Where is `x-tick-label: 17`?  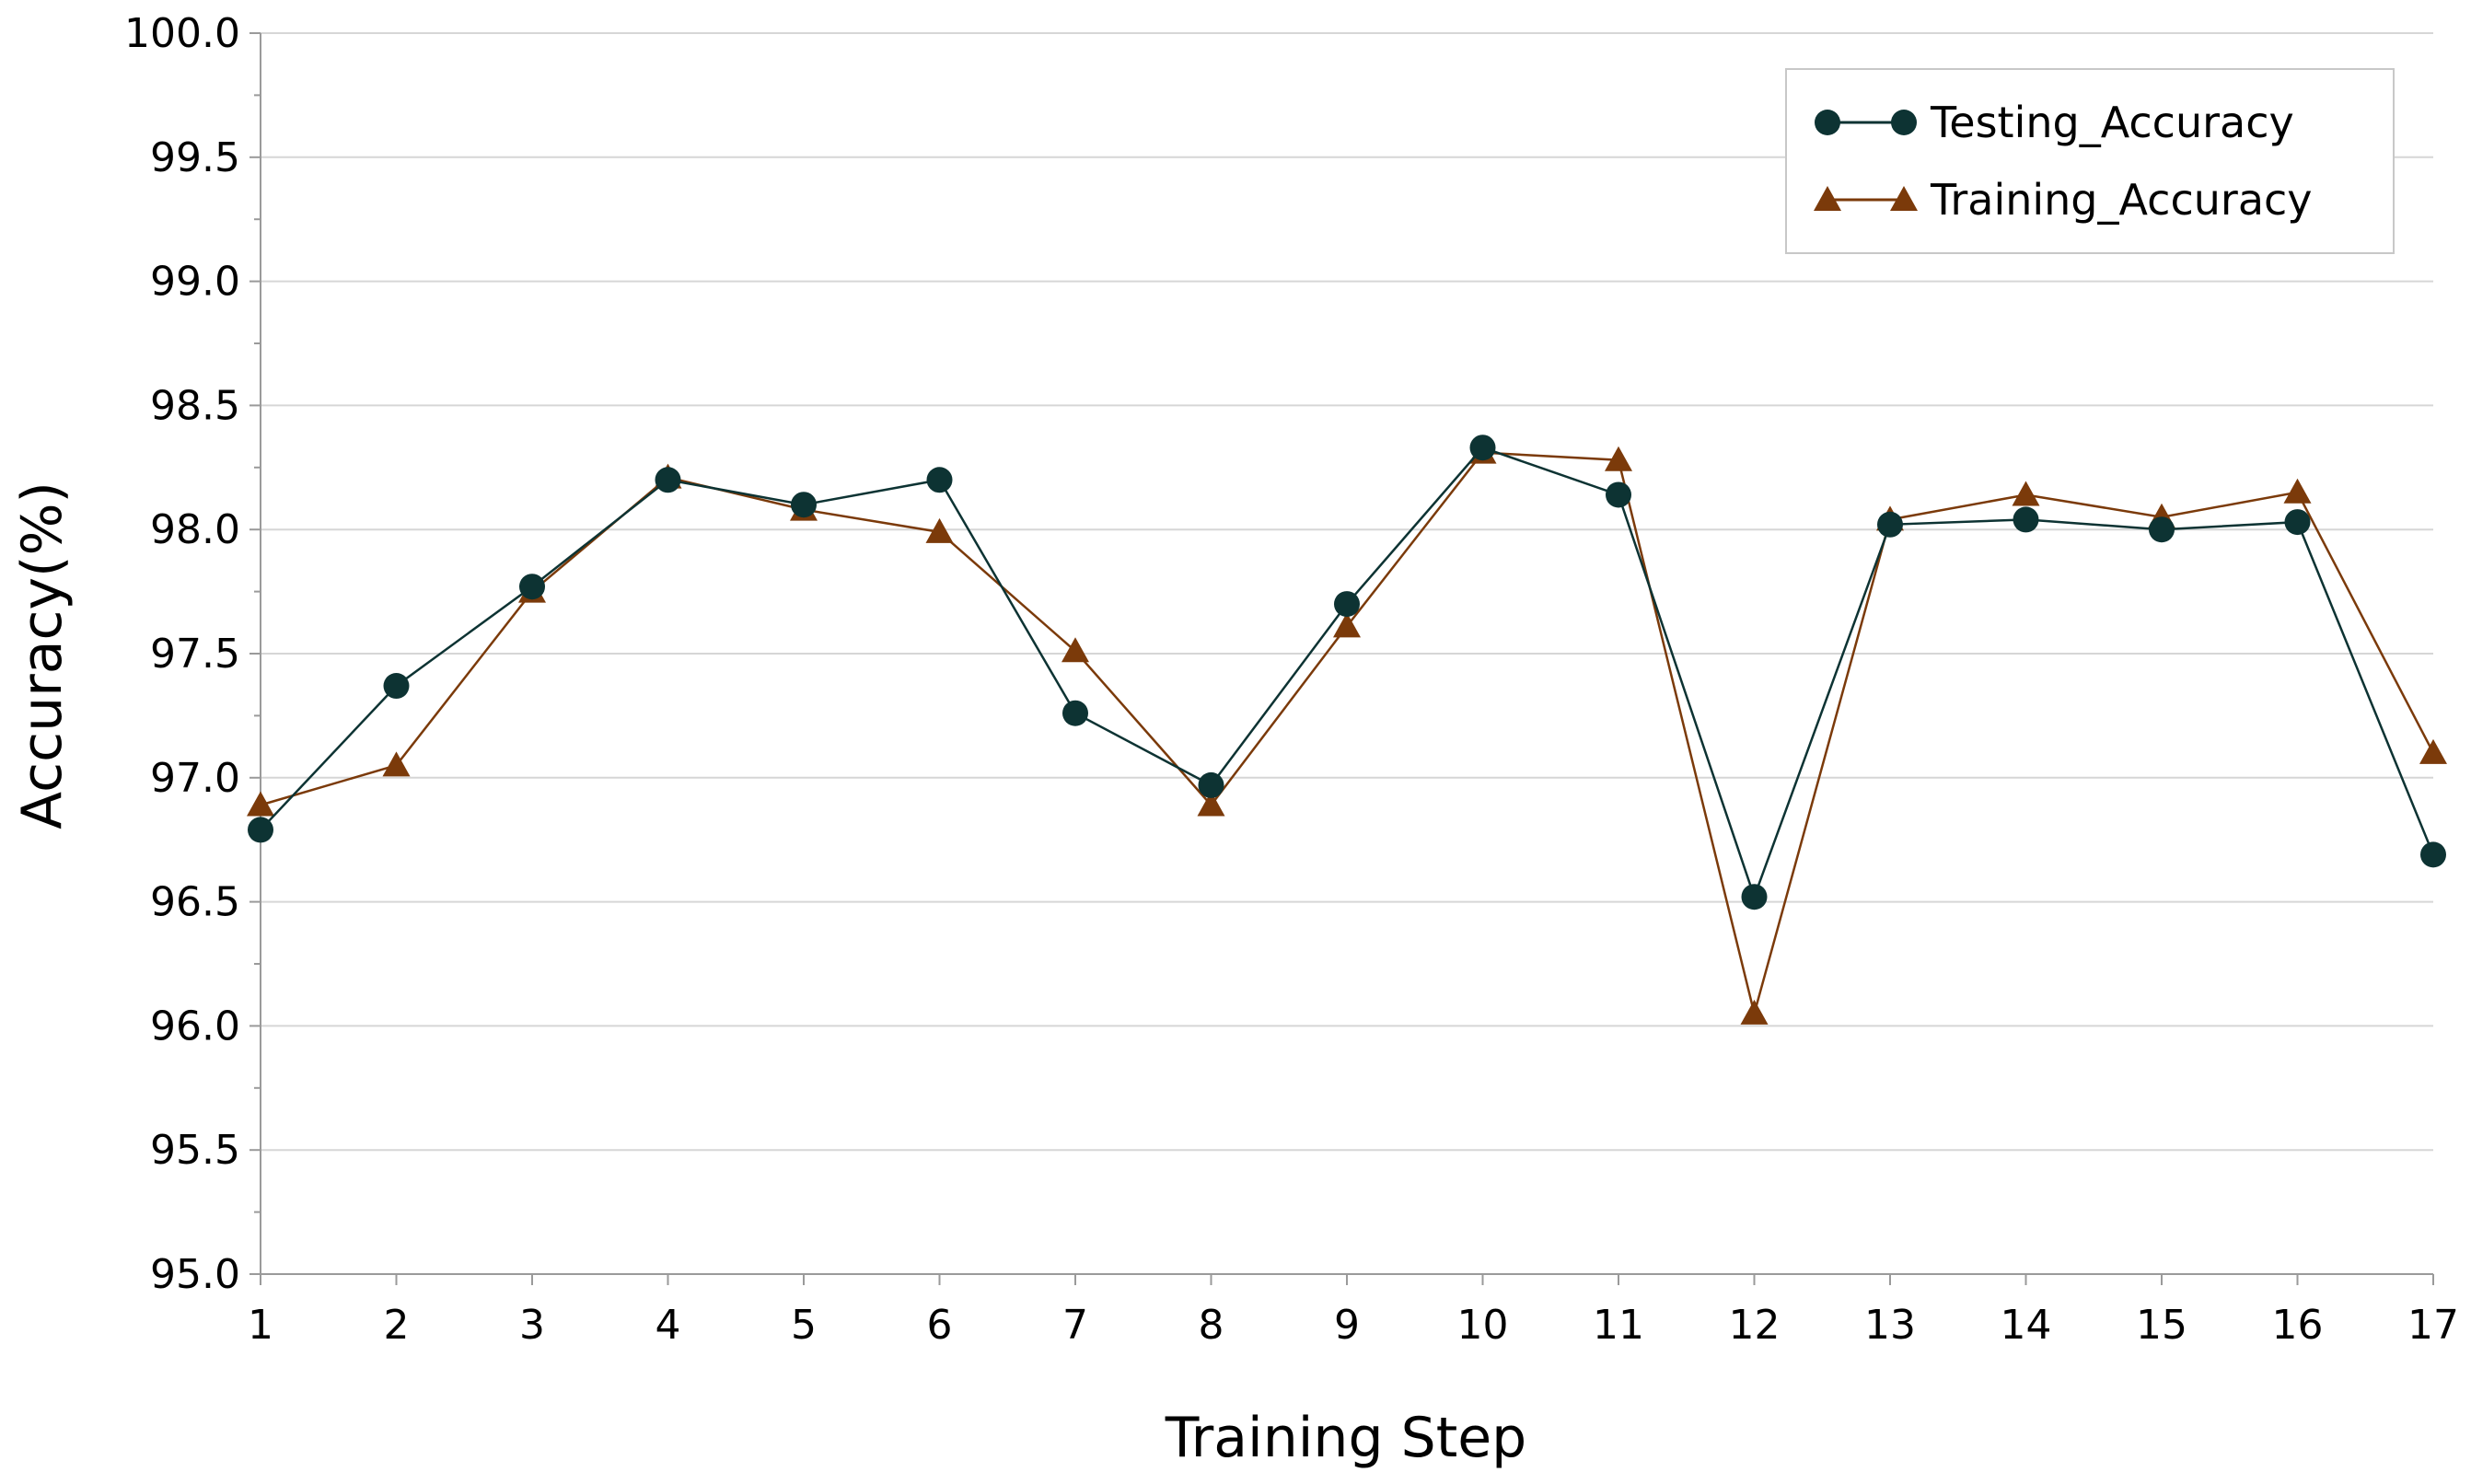
x-tick-label: 17 is located at coordinates (2433, 1325).